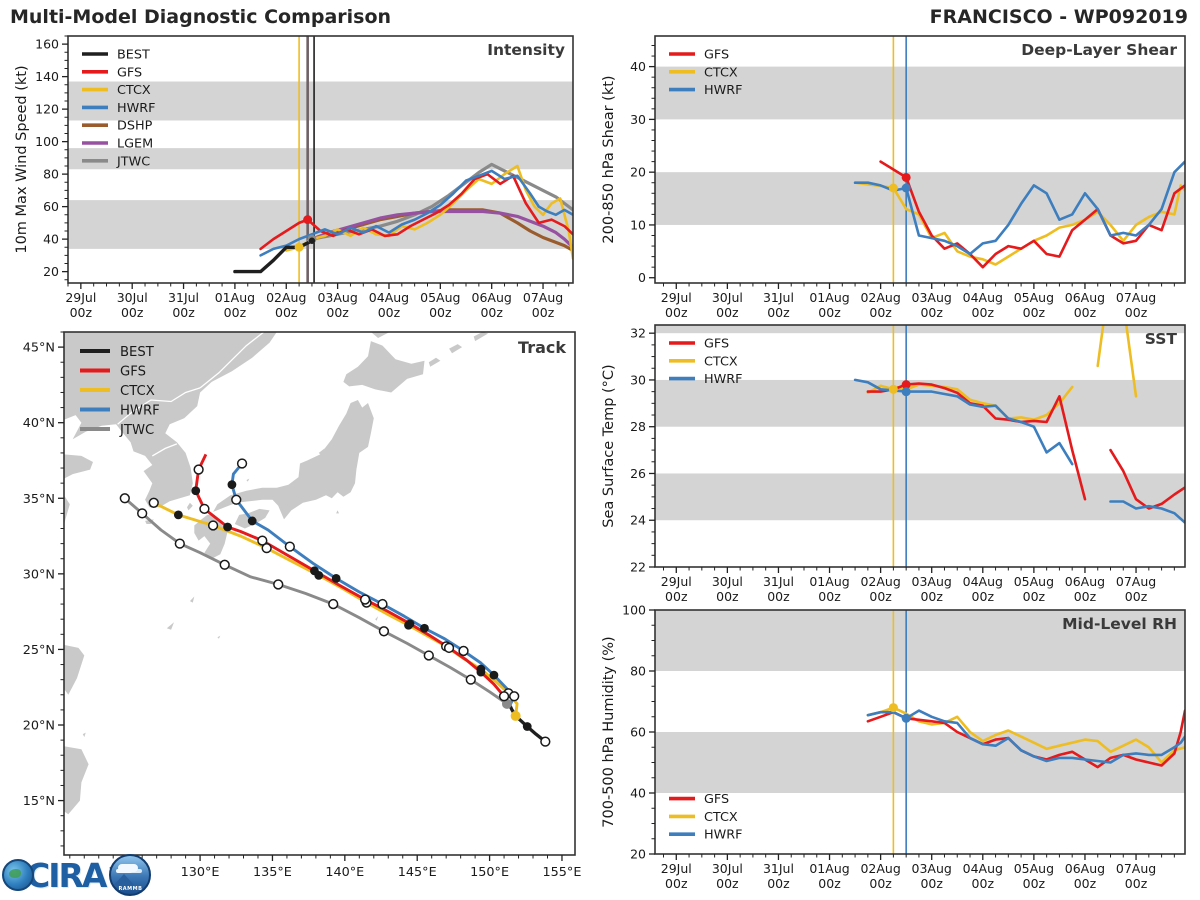 The width and height of the screenshot is (1200, 900). What do you see at coordinates (983, 868) in the screenshot?
I see `rh-xtick-label: 04Aug` at bounding box center [983, 868].